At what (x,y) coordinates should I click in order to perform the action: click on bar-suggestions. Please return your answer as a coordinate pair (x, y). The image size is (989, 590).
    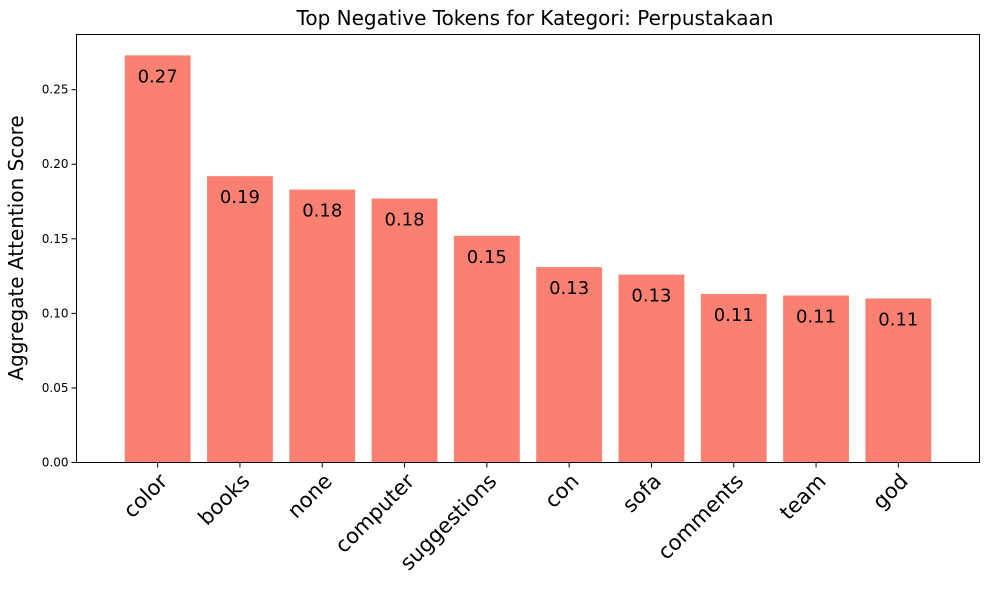
    Looking at the image, I should click on (486, 349).